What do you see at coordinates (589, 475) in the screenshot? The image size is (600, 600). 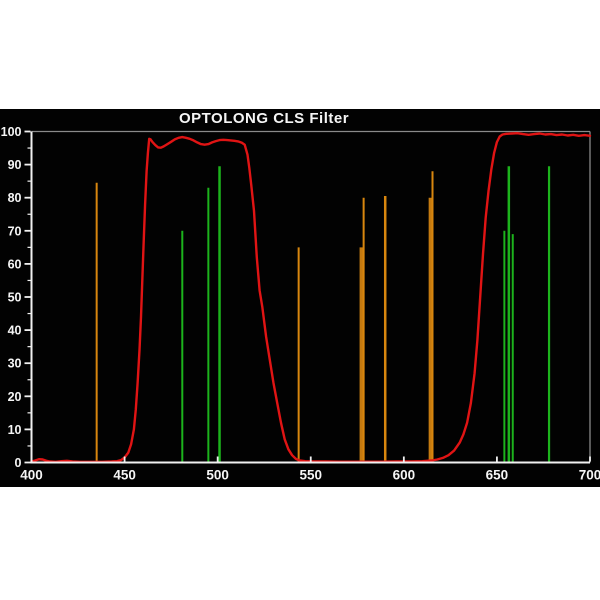 I see `x-tick-label: 700` at bounding box center [589, 475].